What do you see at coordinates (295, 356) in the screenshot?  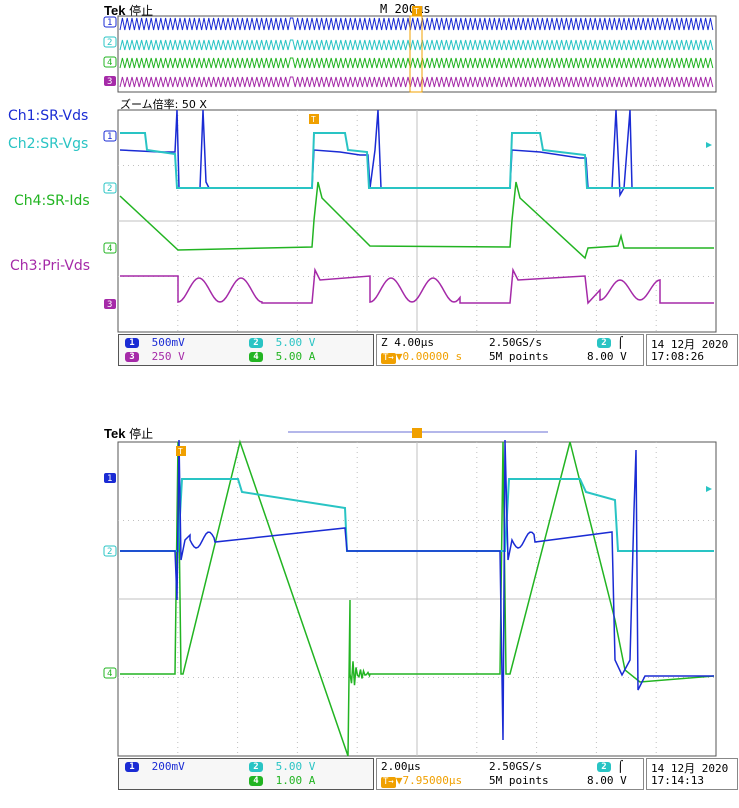 I see `top-ch4-scale: 5.00 A` at bounding box center [295, 356].